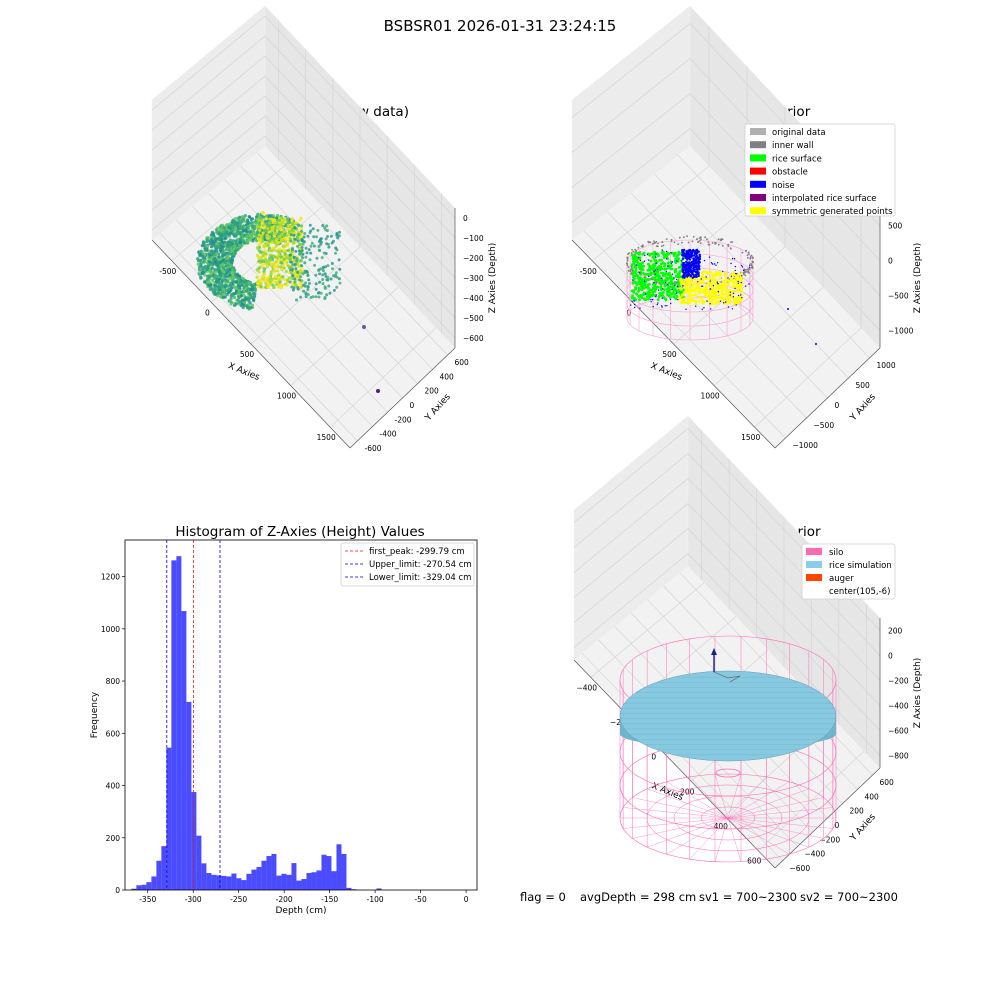 Image resolution: width=1000 pixels, height=1000 pixels. I want to click on z-tick-label: −200, so click(898, 681).